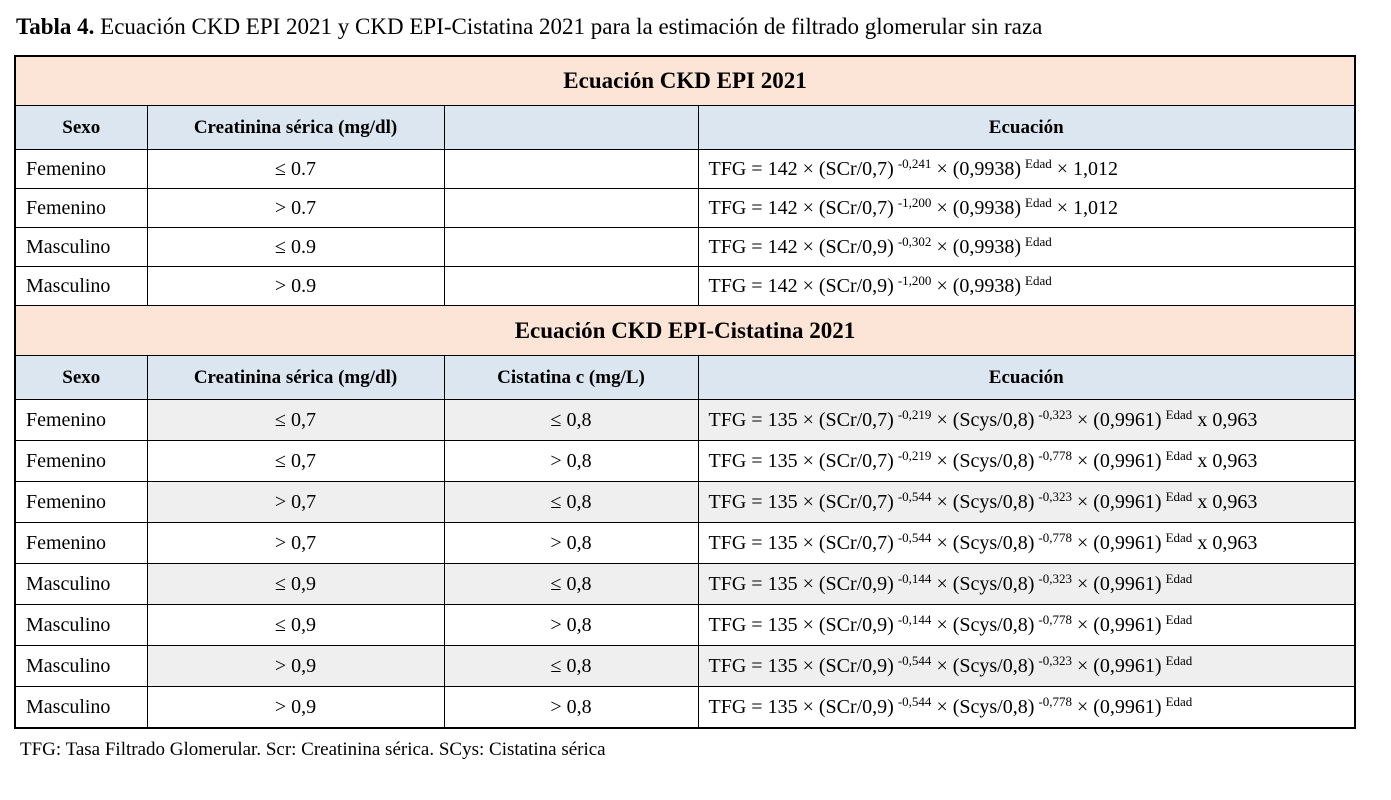  What do you see at coordinates (914, 242) in the screenshot?
I see `equation-exponent: -0,302` at bounding box center [914, 242].